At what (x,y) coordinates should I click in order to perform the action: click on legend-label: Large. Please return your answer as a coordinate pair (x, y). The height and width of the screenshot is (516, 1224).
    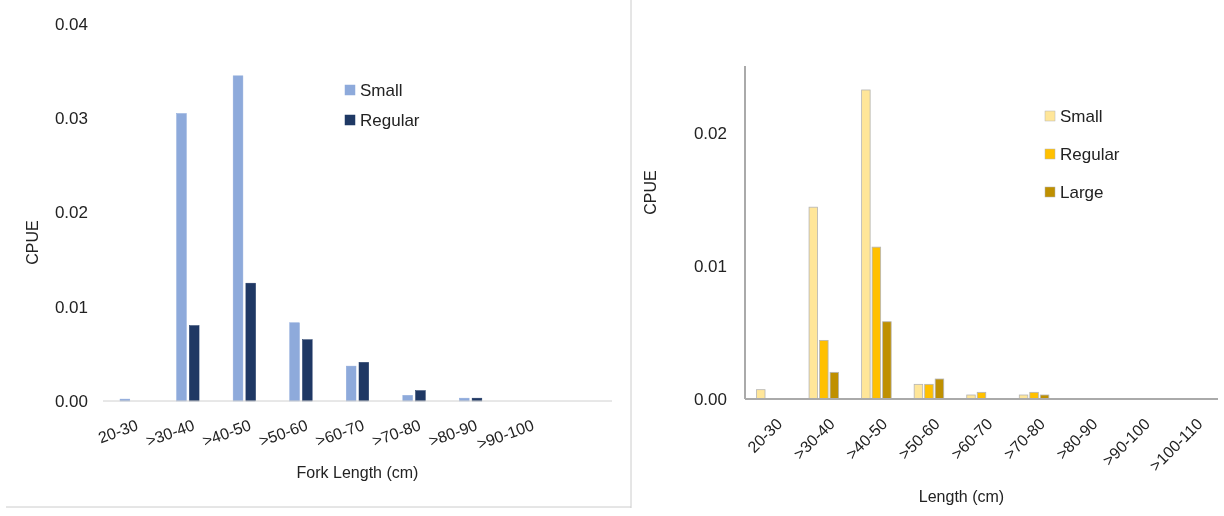
    Looking at the image, I should click on (1082, 192).